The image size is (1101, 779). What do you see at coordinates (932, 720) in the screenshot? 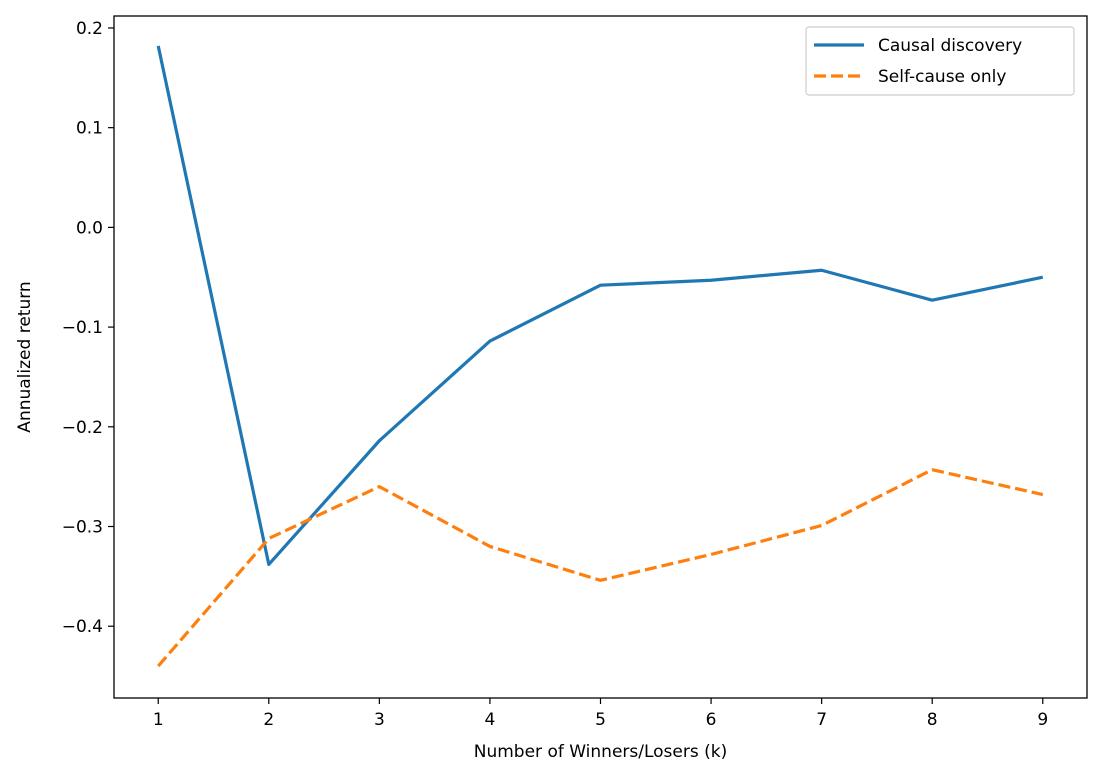
I see `x-tick-label: 8` at bounding box center [932, 720].